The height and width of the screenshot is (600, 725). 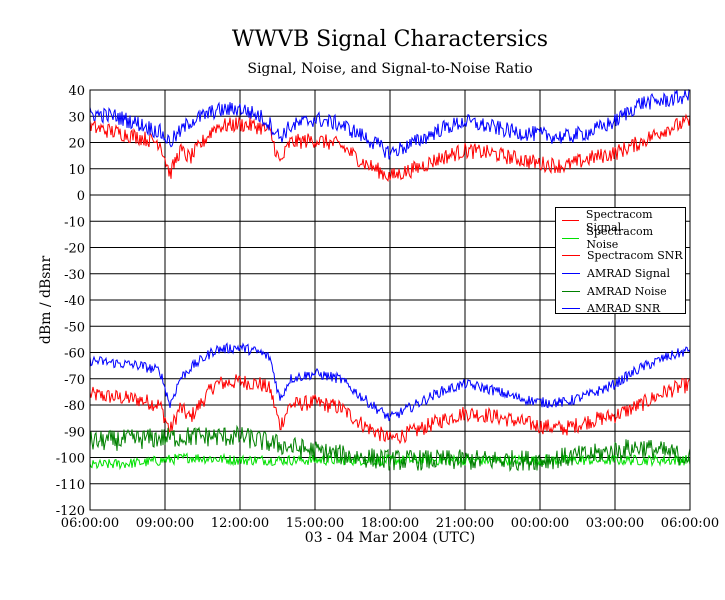 What do you see at coordinates (74, 301) in the screenshot?
I see `y-tick-label: -40` at bounding box center [74, 301].